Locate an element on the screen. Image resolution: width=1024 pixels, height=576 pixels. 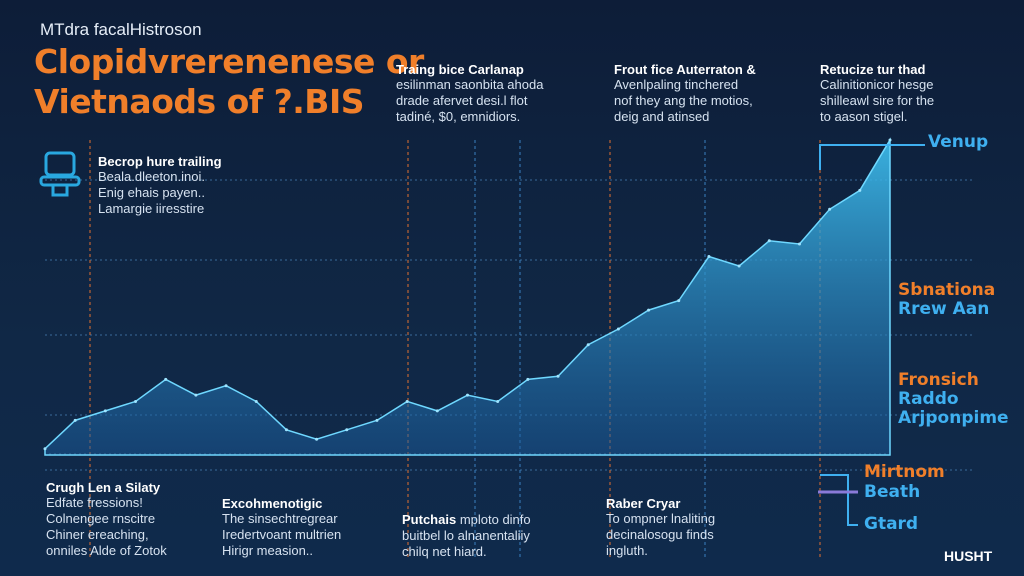
note-heading: Frout fice Auterraton & is located at coordinates (685, 69).